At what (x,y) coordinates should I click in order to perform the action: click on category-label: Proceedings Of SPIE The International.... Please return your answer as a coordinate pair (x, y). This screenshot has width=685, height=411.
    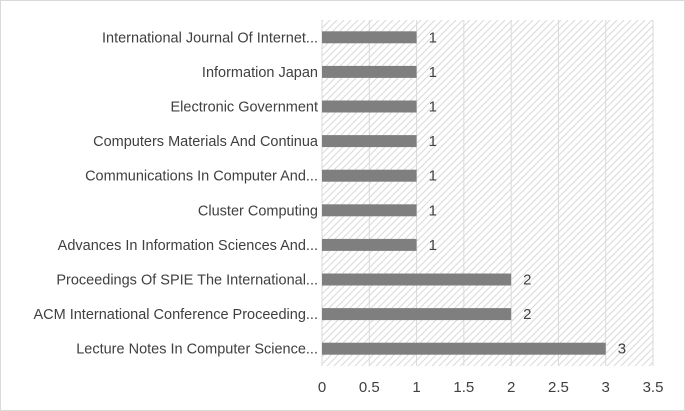
    Looking at the image, I should click on (187, 281).